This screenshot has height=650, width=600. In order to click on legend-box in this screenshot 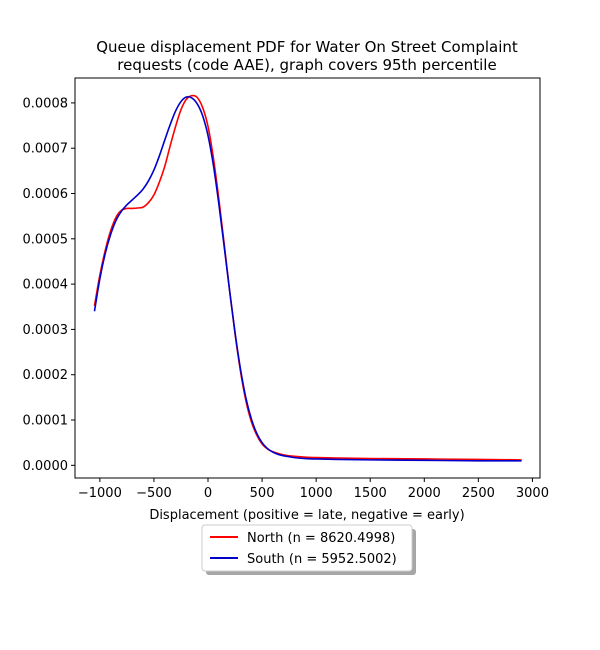, I will do `click(307, 548)`.